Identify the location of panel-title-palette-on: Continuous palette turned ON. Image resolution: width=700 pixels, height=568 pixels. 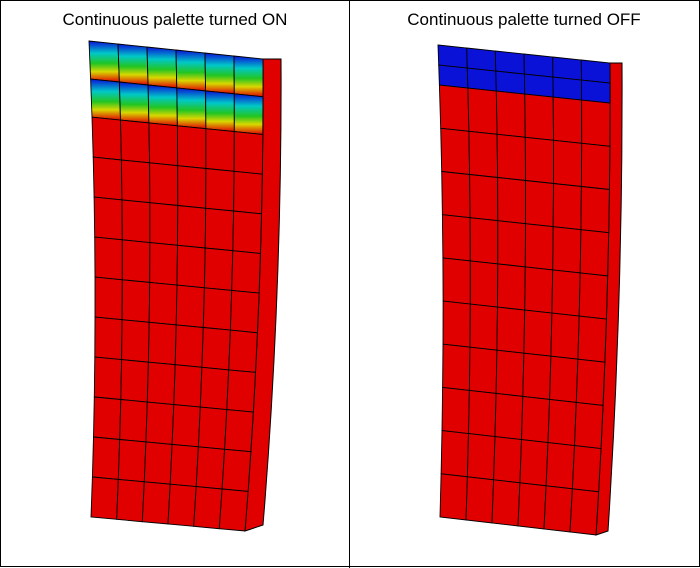
(175, 19).